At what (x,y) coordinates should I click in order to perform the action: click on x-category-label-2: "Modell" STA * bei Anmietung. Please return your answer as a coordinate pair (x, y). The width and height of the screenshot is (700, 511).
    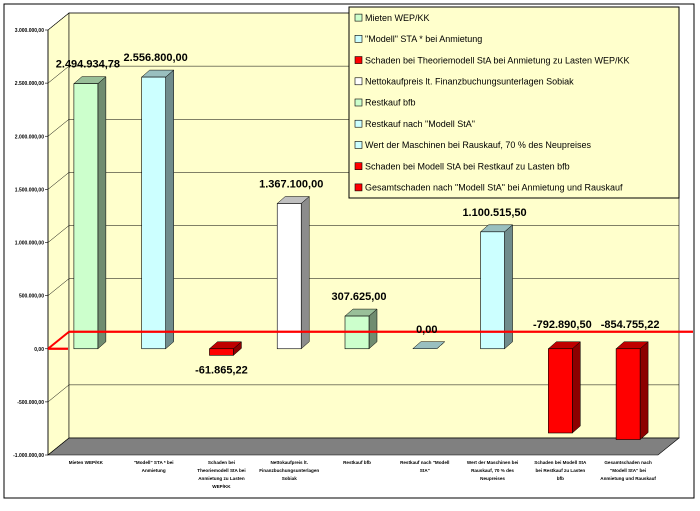
    Looking at the image, I should click on (154, 466).